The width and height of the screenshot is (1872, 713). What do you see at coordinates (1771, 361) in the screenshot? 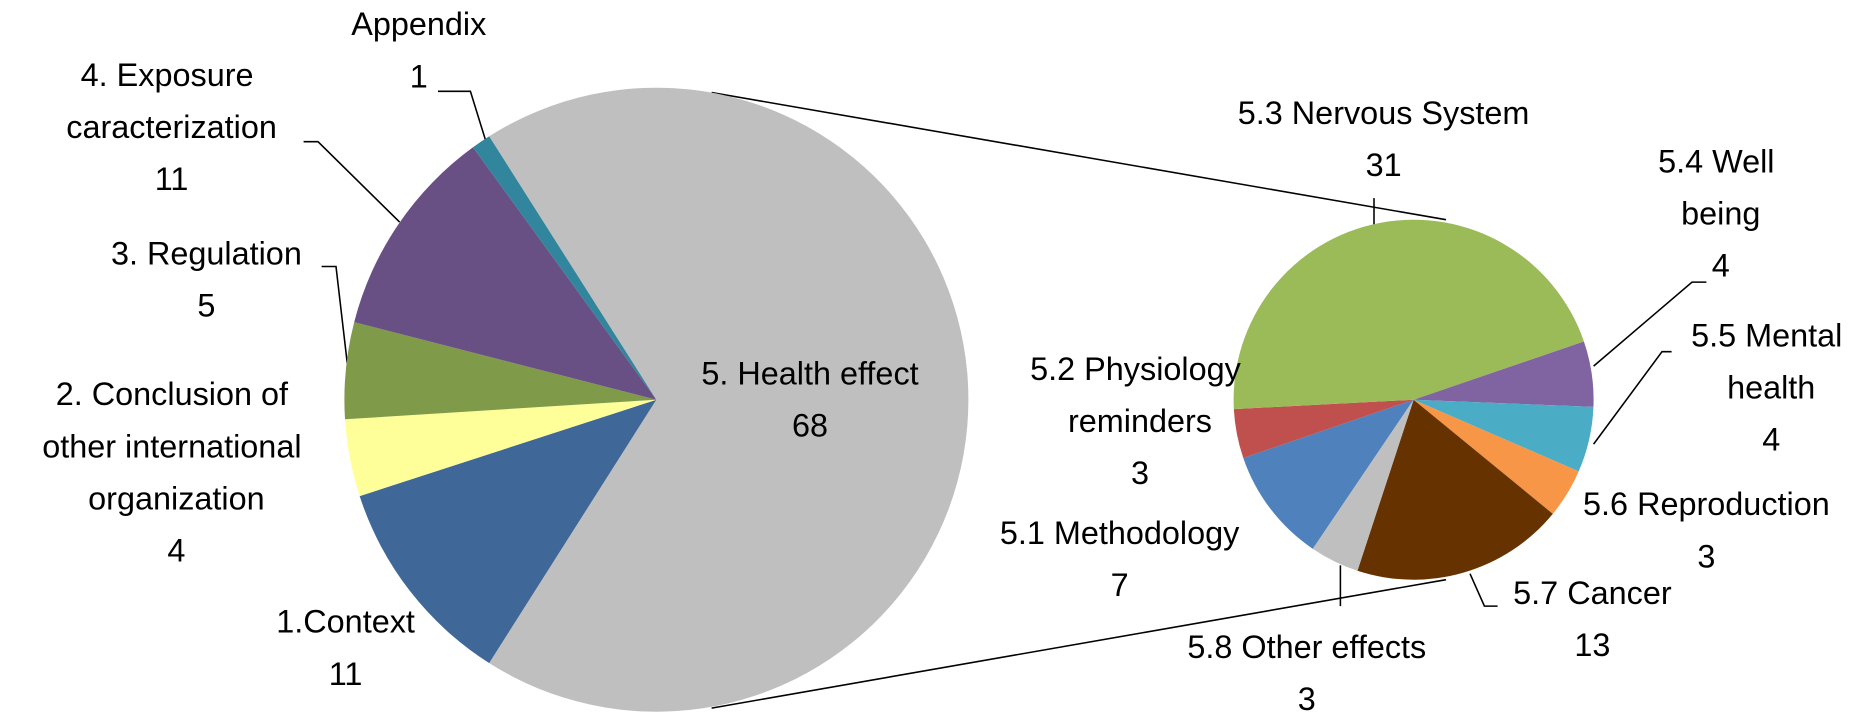
I see `slice-label: 5.5 Mental health` at bounding box center [1771, 361].